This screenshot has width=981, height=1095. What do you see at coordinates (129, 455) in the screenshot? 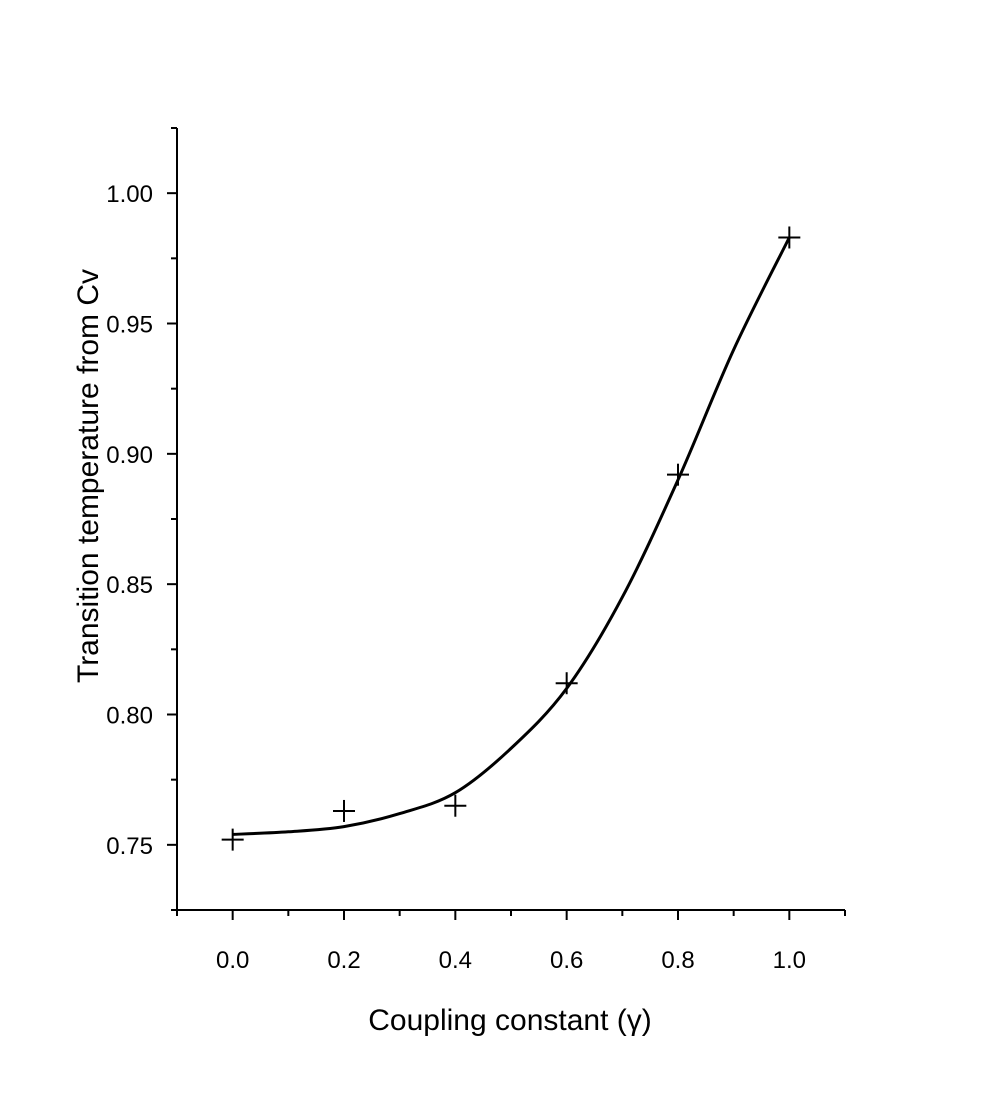
I see `y-tick-label: 0.90` at bounding box center [129, 455].